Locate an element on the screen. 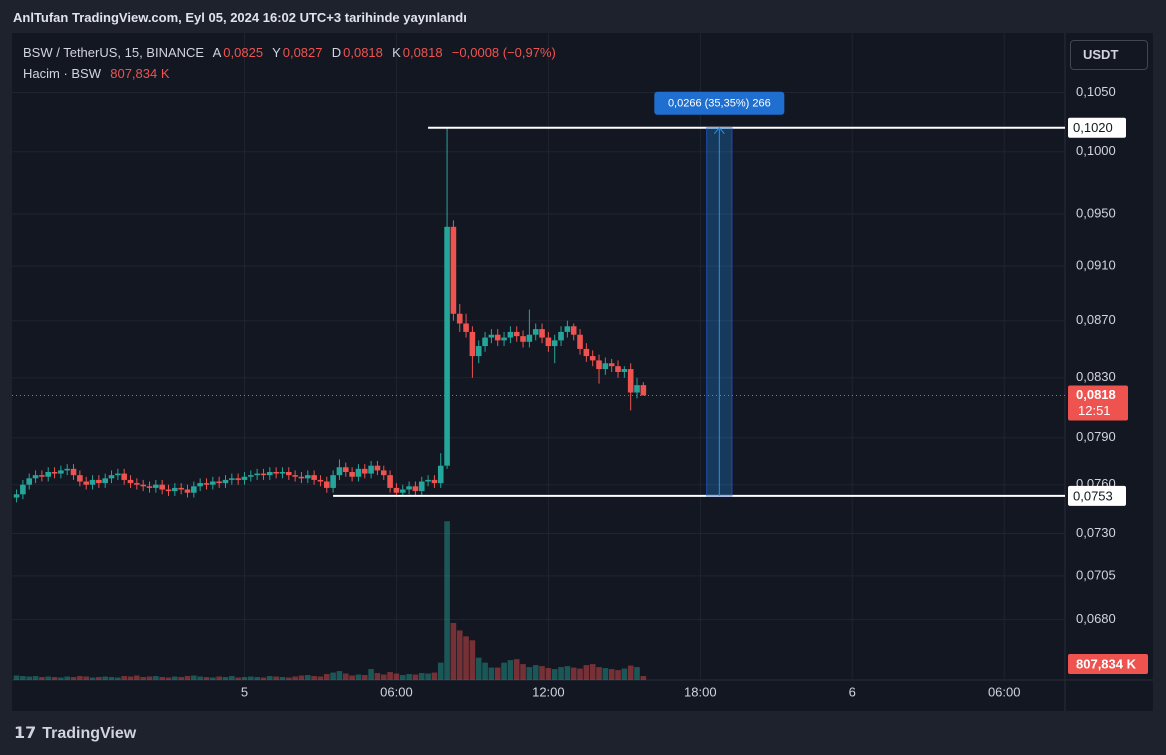 The image size is (1166, 755). y-tick-label: 0,0830 is located at coordinates (1096, 376).